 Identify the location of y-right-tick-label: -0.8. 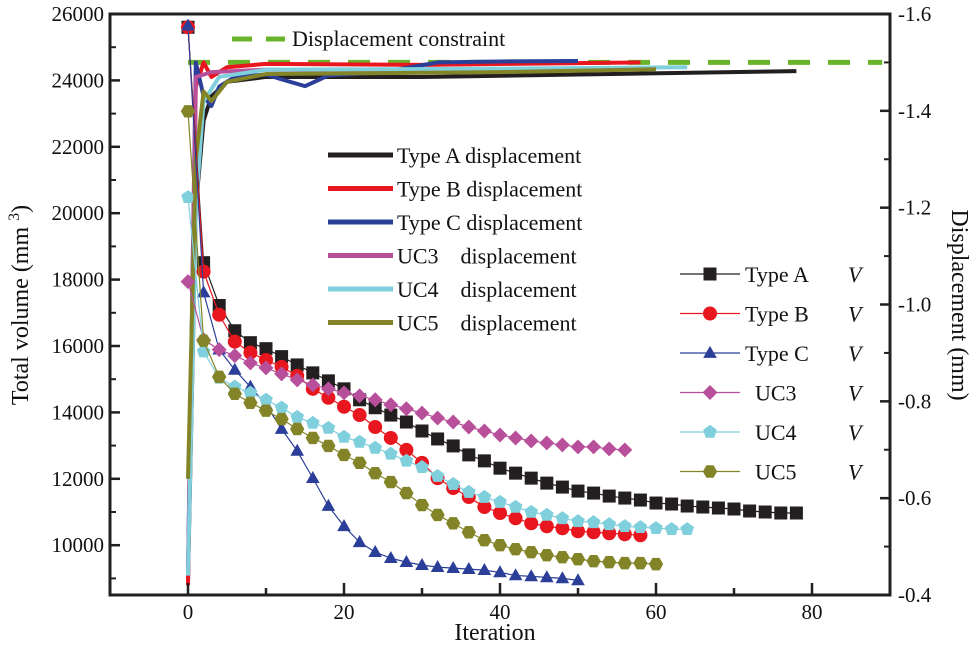
(914, 401).